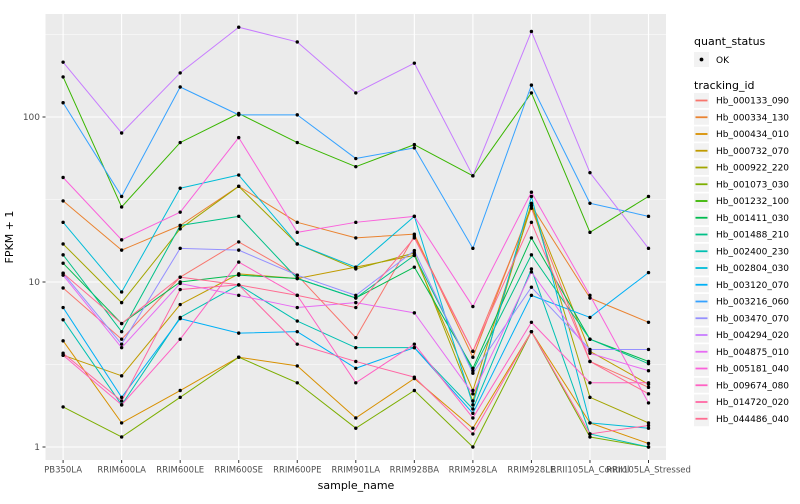 Image resolution: width=800 pixels, height=504 pixels. Describe the element at coordinates (752, 202) in the screenshot. I see `legend-item-label: Hb_001232_100` at that location.